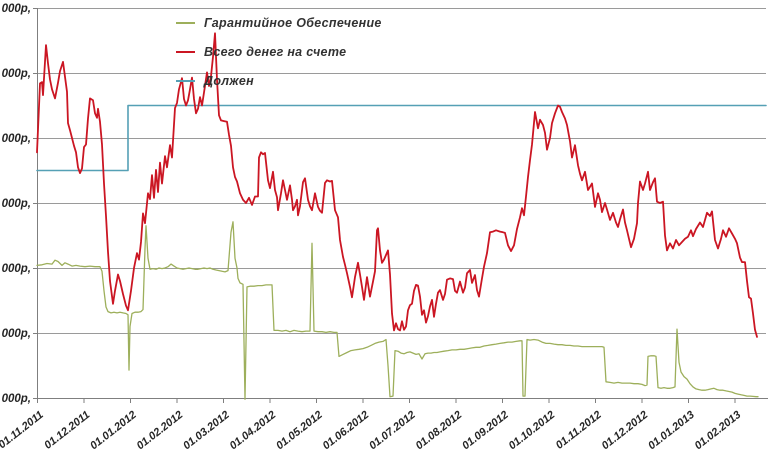 The width and height of the screenshot is (768, 449). What do you see at coordinates (206, 429) in the screenshot?
I see `x-tick-label: 01.03.2012` at bounding box center [206, 429].